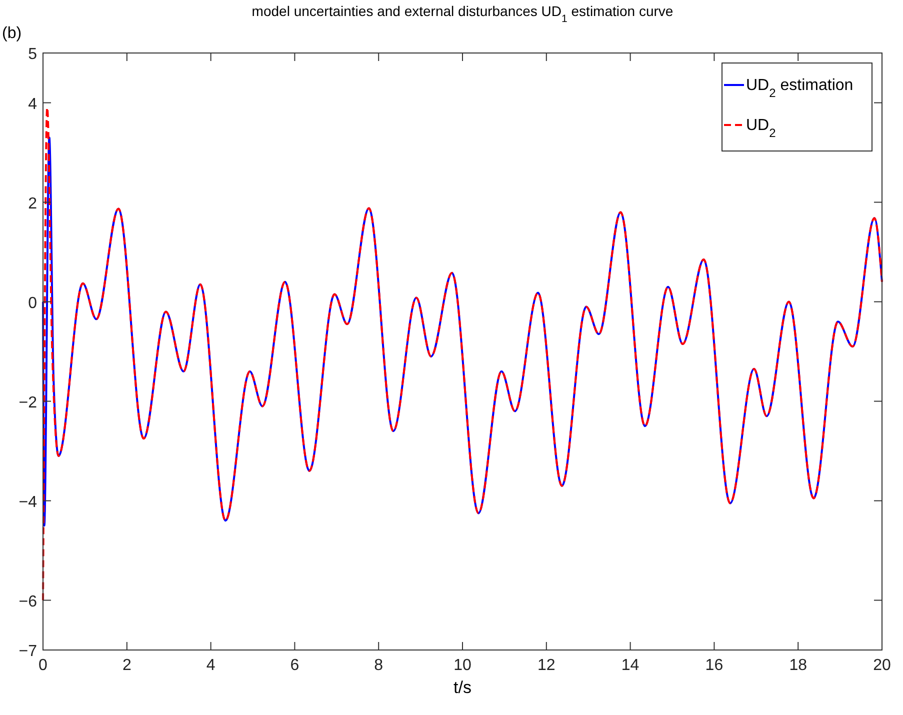 The height and width of the screenshot is (715, 903). What do you see at coordinates (761, 128) in the screenshot?
I see `legend-label: UD$_{2}$` at bounding box center [761, 128].